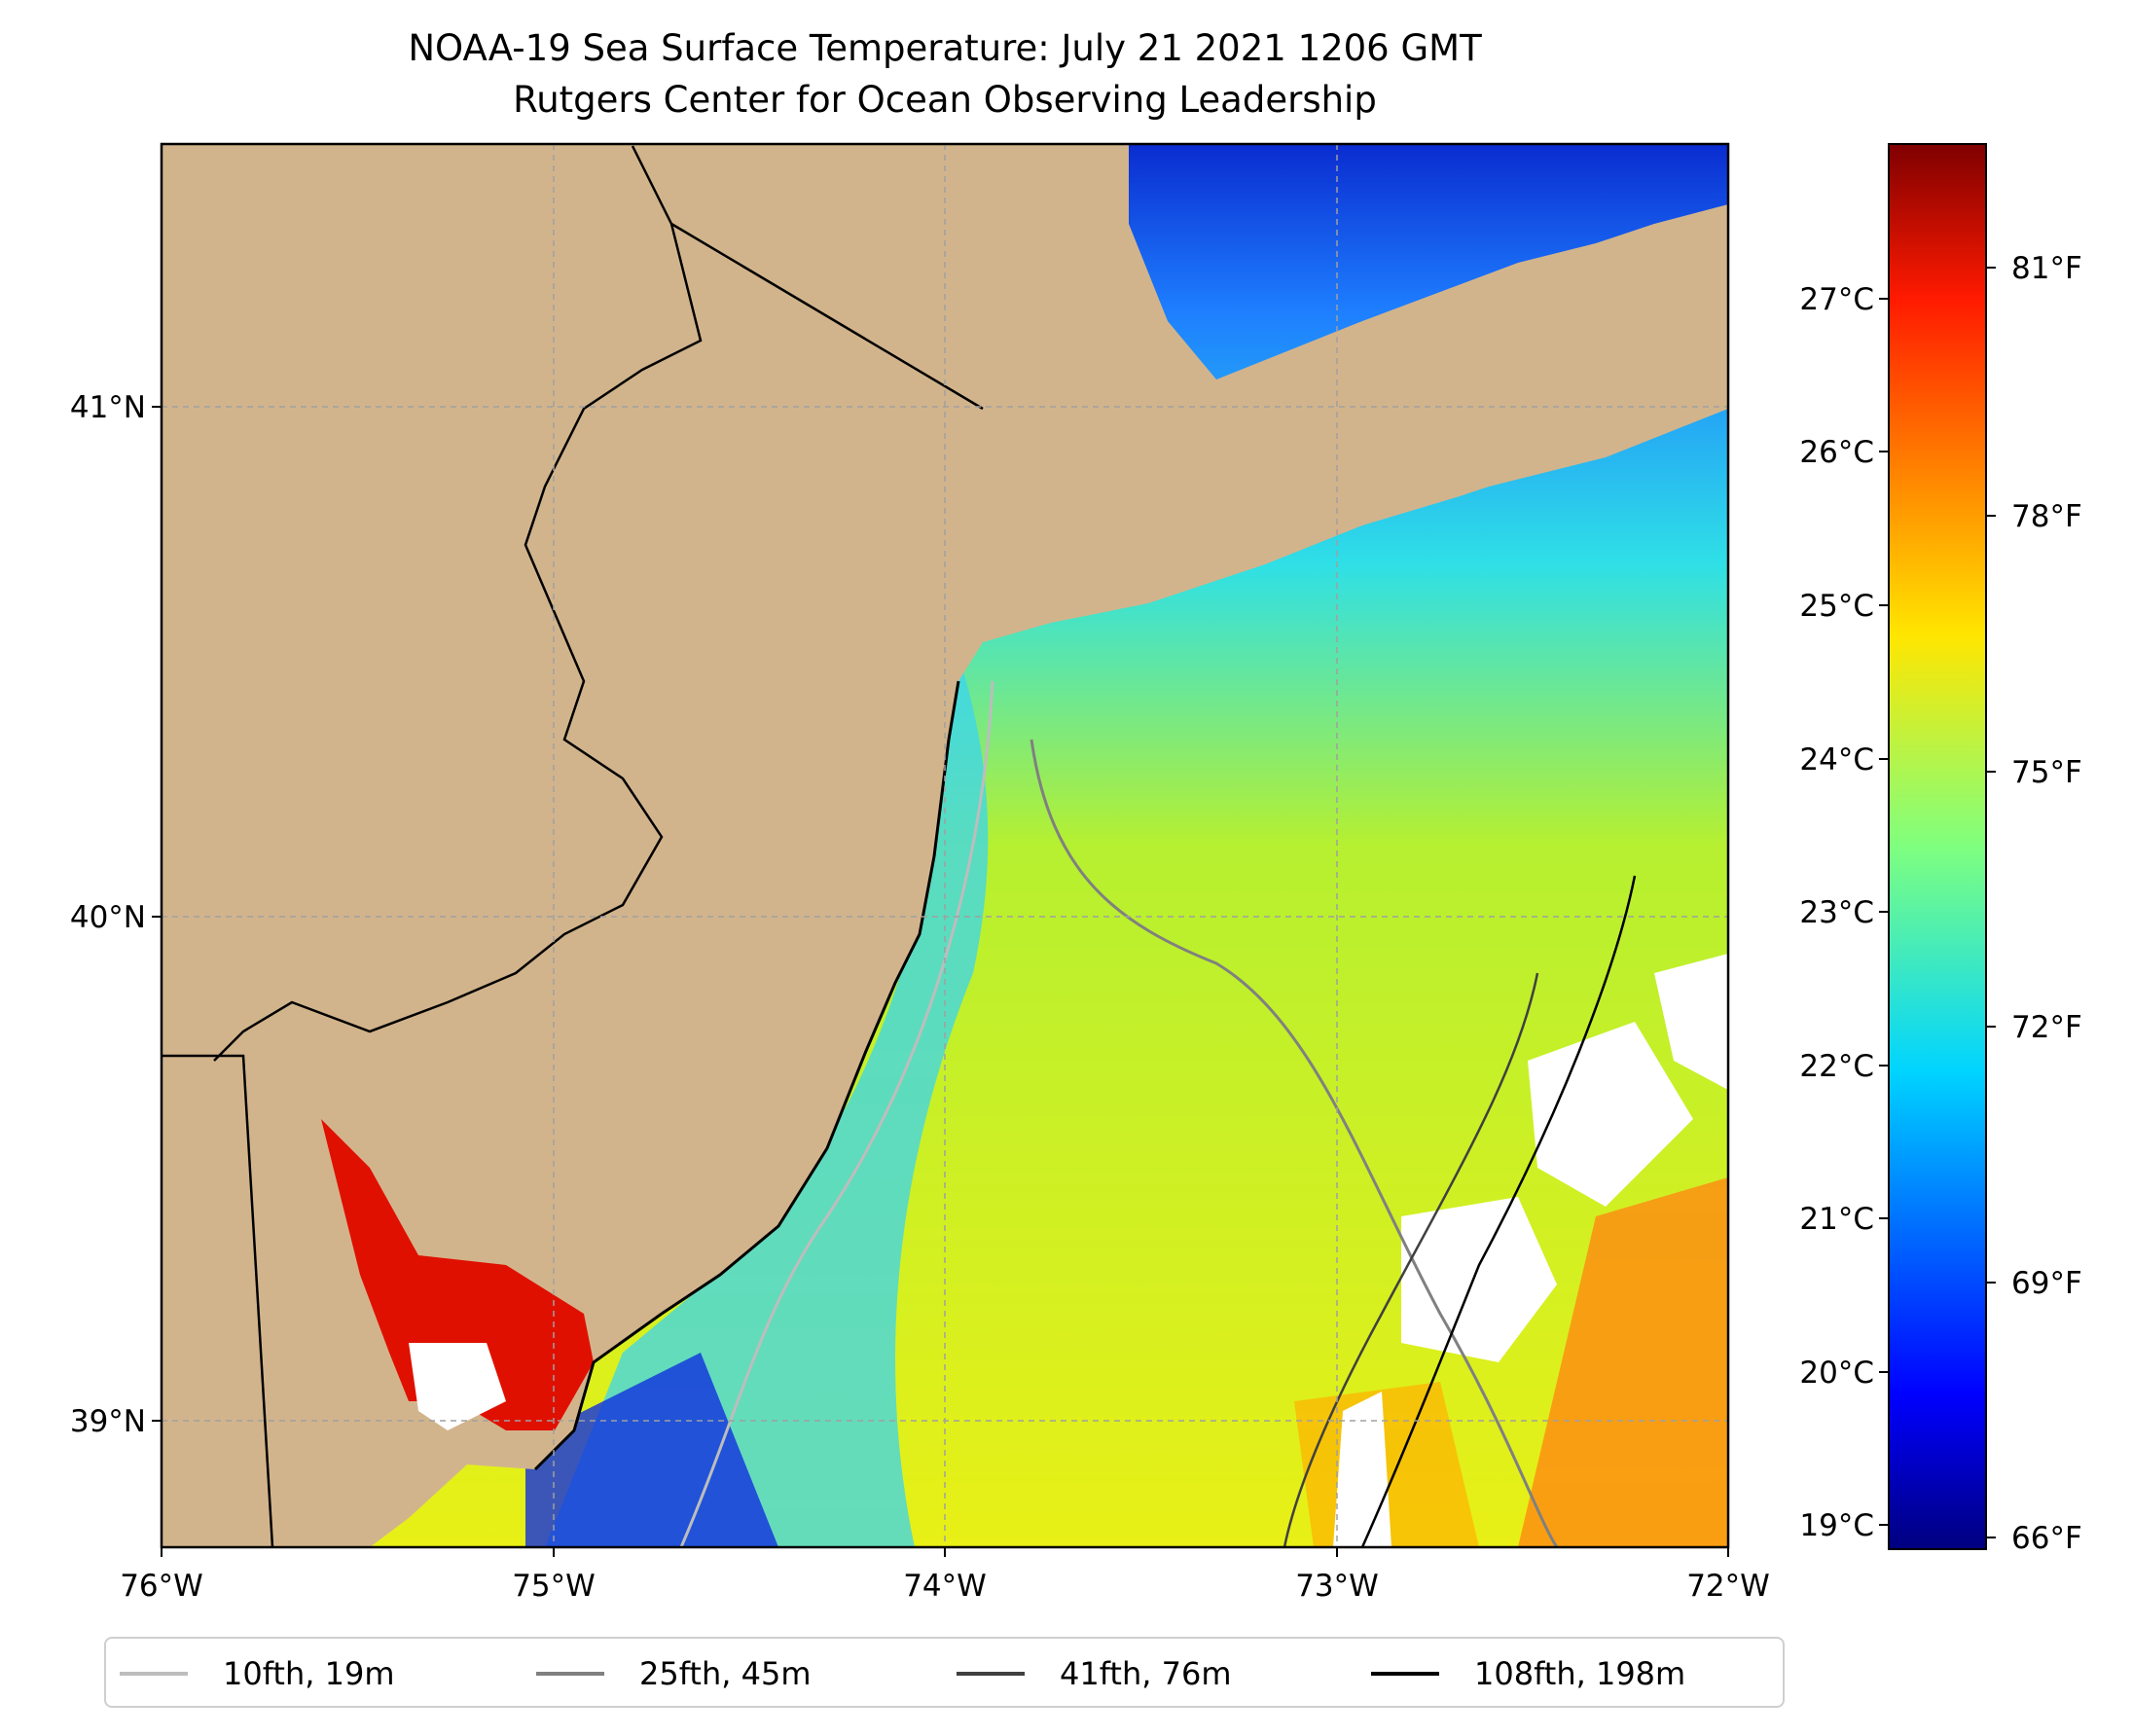  I want to click on nj-ny-border, so click(827, 316).